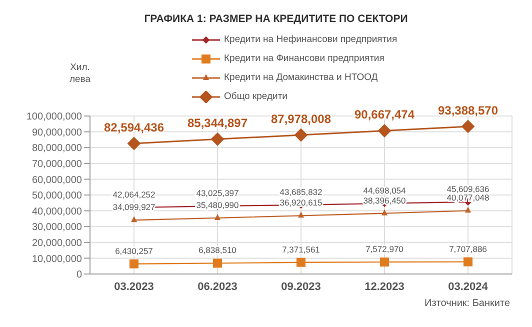 The height and width of the screenshot is (327, 532). I want to click on data-label: 44,698,054, so click(384, 190).